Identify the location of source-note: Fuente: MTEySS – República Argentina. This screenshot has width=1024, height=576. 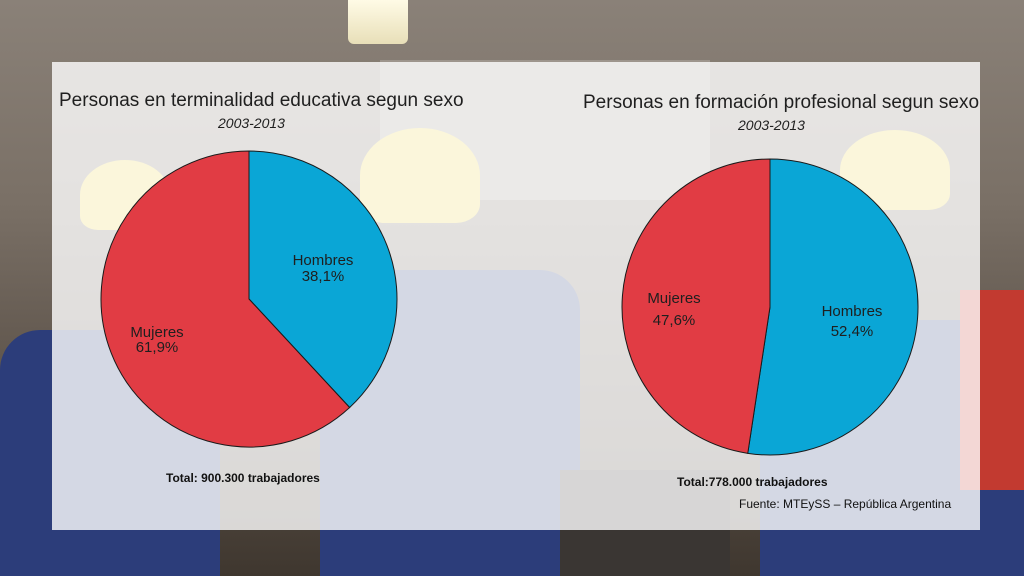
(845, 504).